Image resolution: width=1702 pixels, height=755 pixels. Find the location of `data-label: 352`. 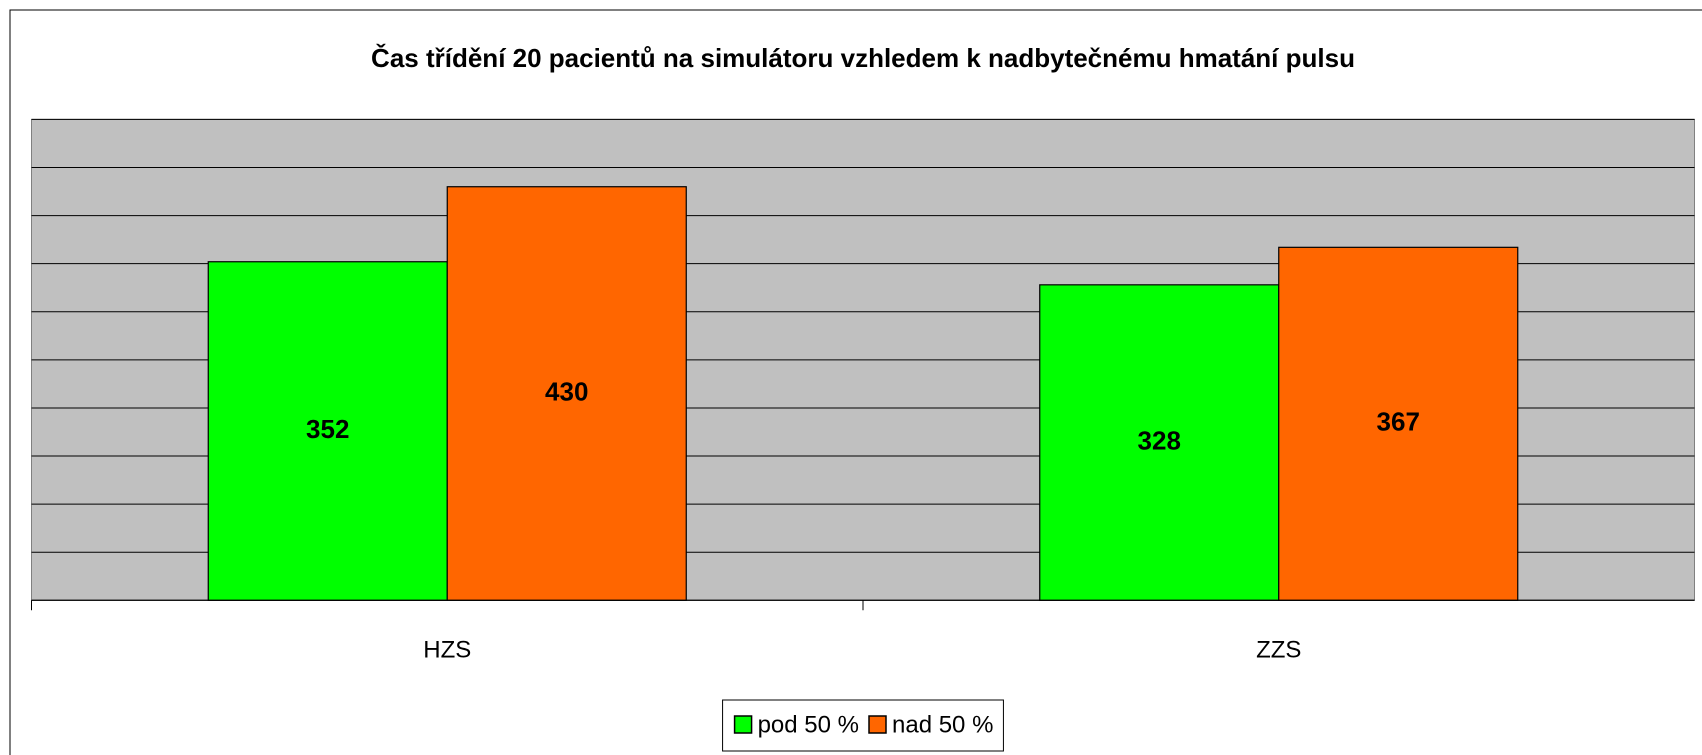

data-label: 352 is located at coordinates (327, 429).